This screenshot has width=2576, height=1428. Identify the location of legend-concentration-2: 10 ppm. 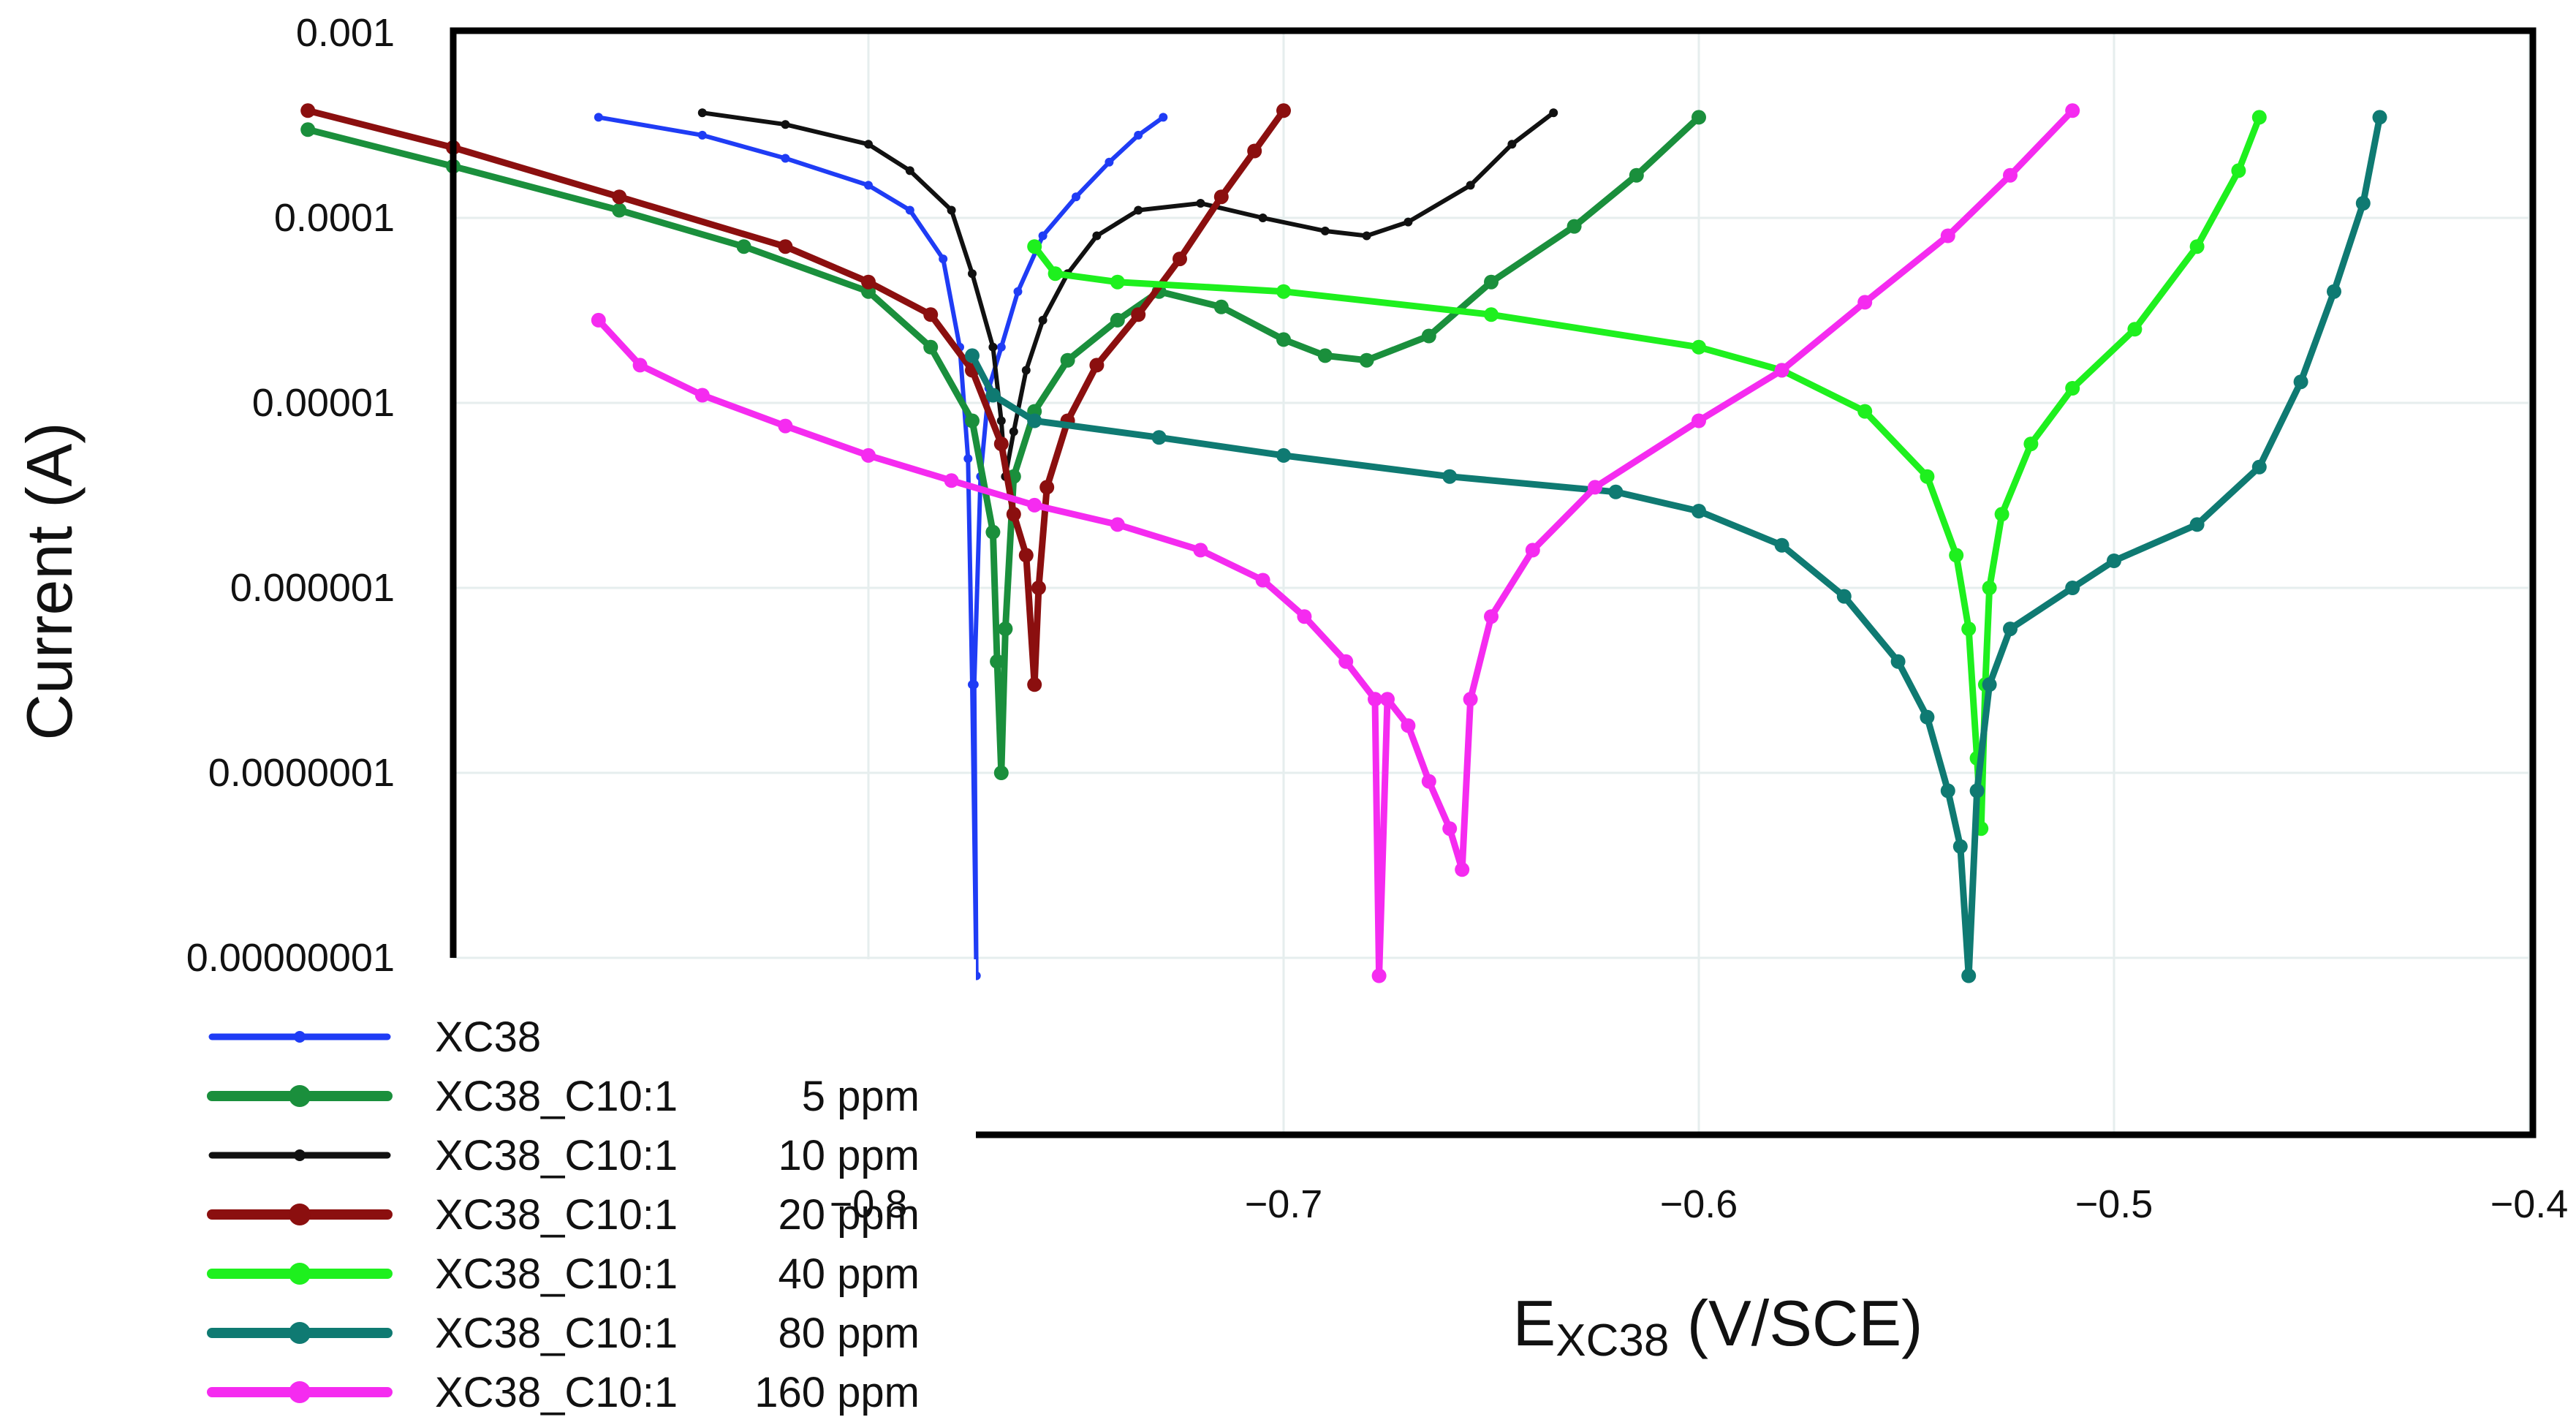
(849, 1155).